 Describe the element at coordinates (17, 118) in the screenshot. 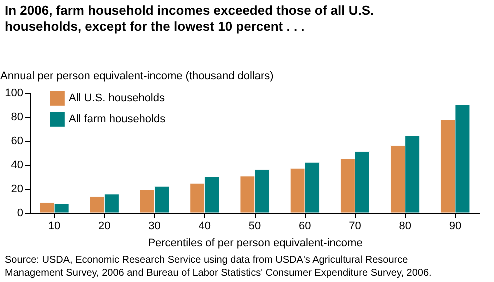

I see `y-tick-label: 80` at that location.